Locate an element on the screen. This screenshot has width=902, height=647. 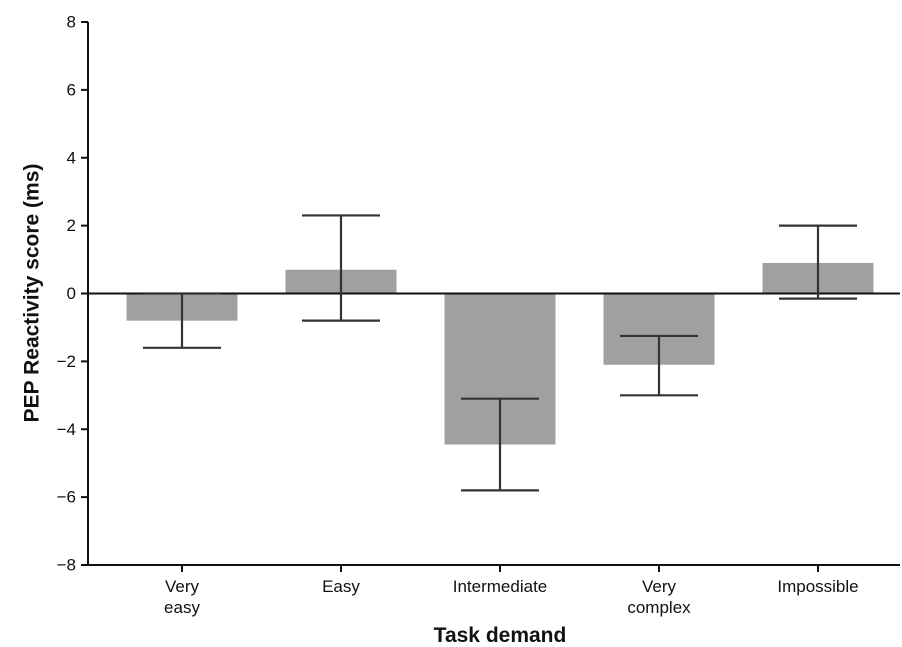
y-tick-label-2: −4 is located at coordinates (66, 429).